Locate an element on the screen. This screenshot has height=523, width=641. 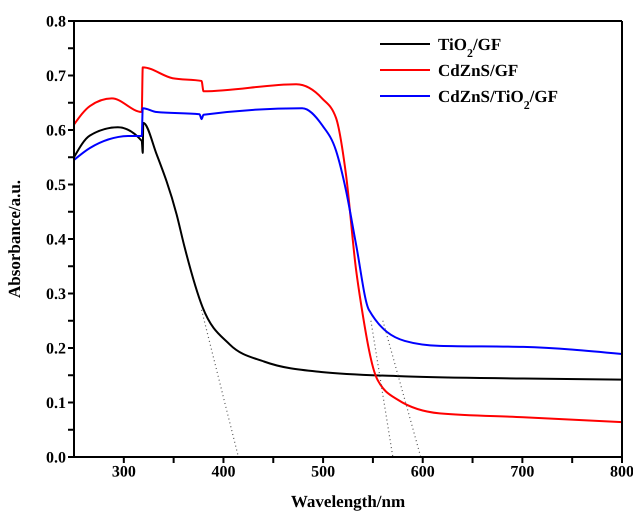
x-tick-label: 300 is located at coordinates (124, 471).